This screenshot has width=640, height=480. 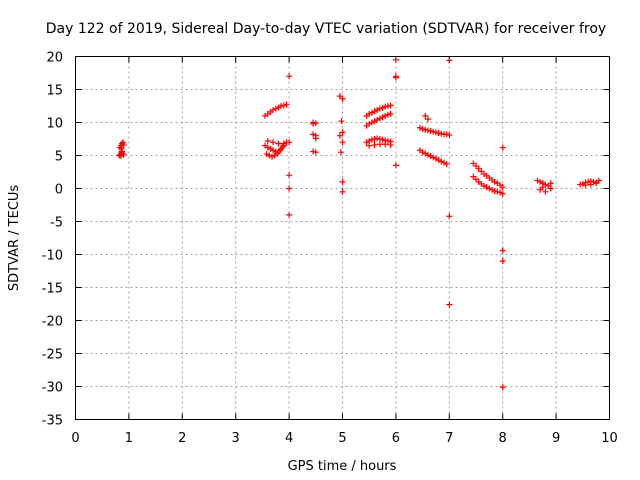 I want to click on series-arc-5.5-5.9-bottom, so click(x=380, y=145).